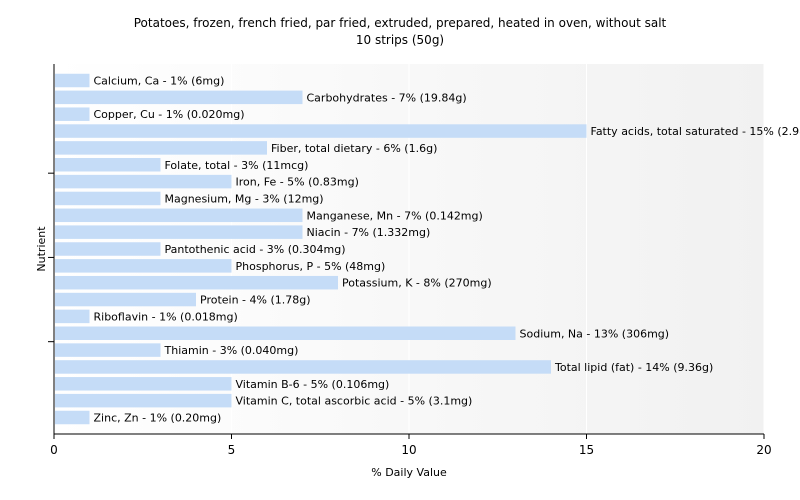 The image size is (800, 500). What do you see at coordinates (54, 450) in the screenshot?
I see `x-tick-label-0: 0` at bounding box center [54, 450].